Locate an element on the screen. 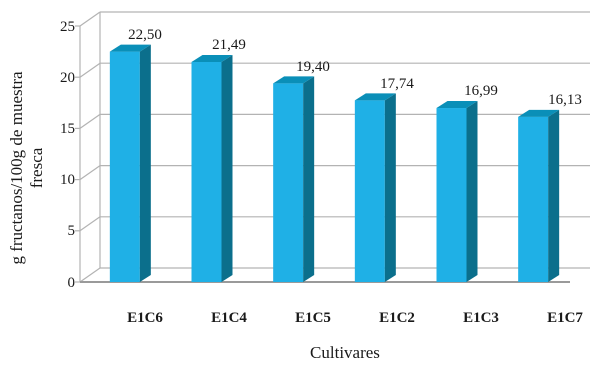 The width and height of the screenshot is (596, 365). data-label: 17,74 is located at coordinates (397, 84).